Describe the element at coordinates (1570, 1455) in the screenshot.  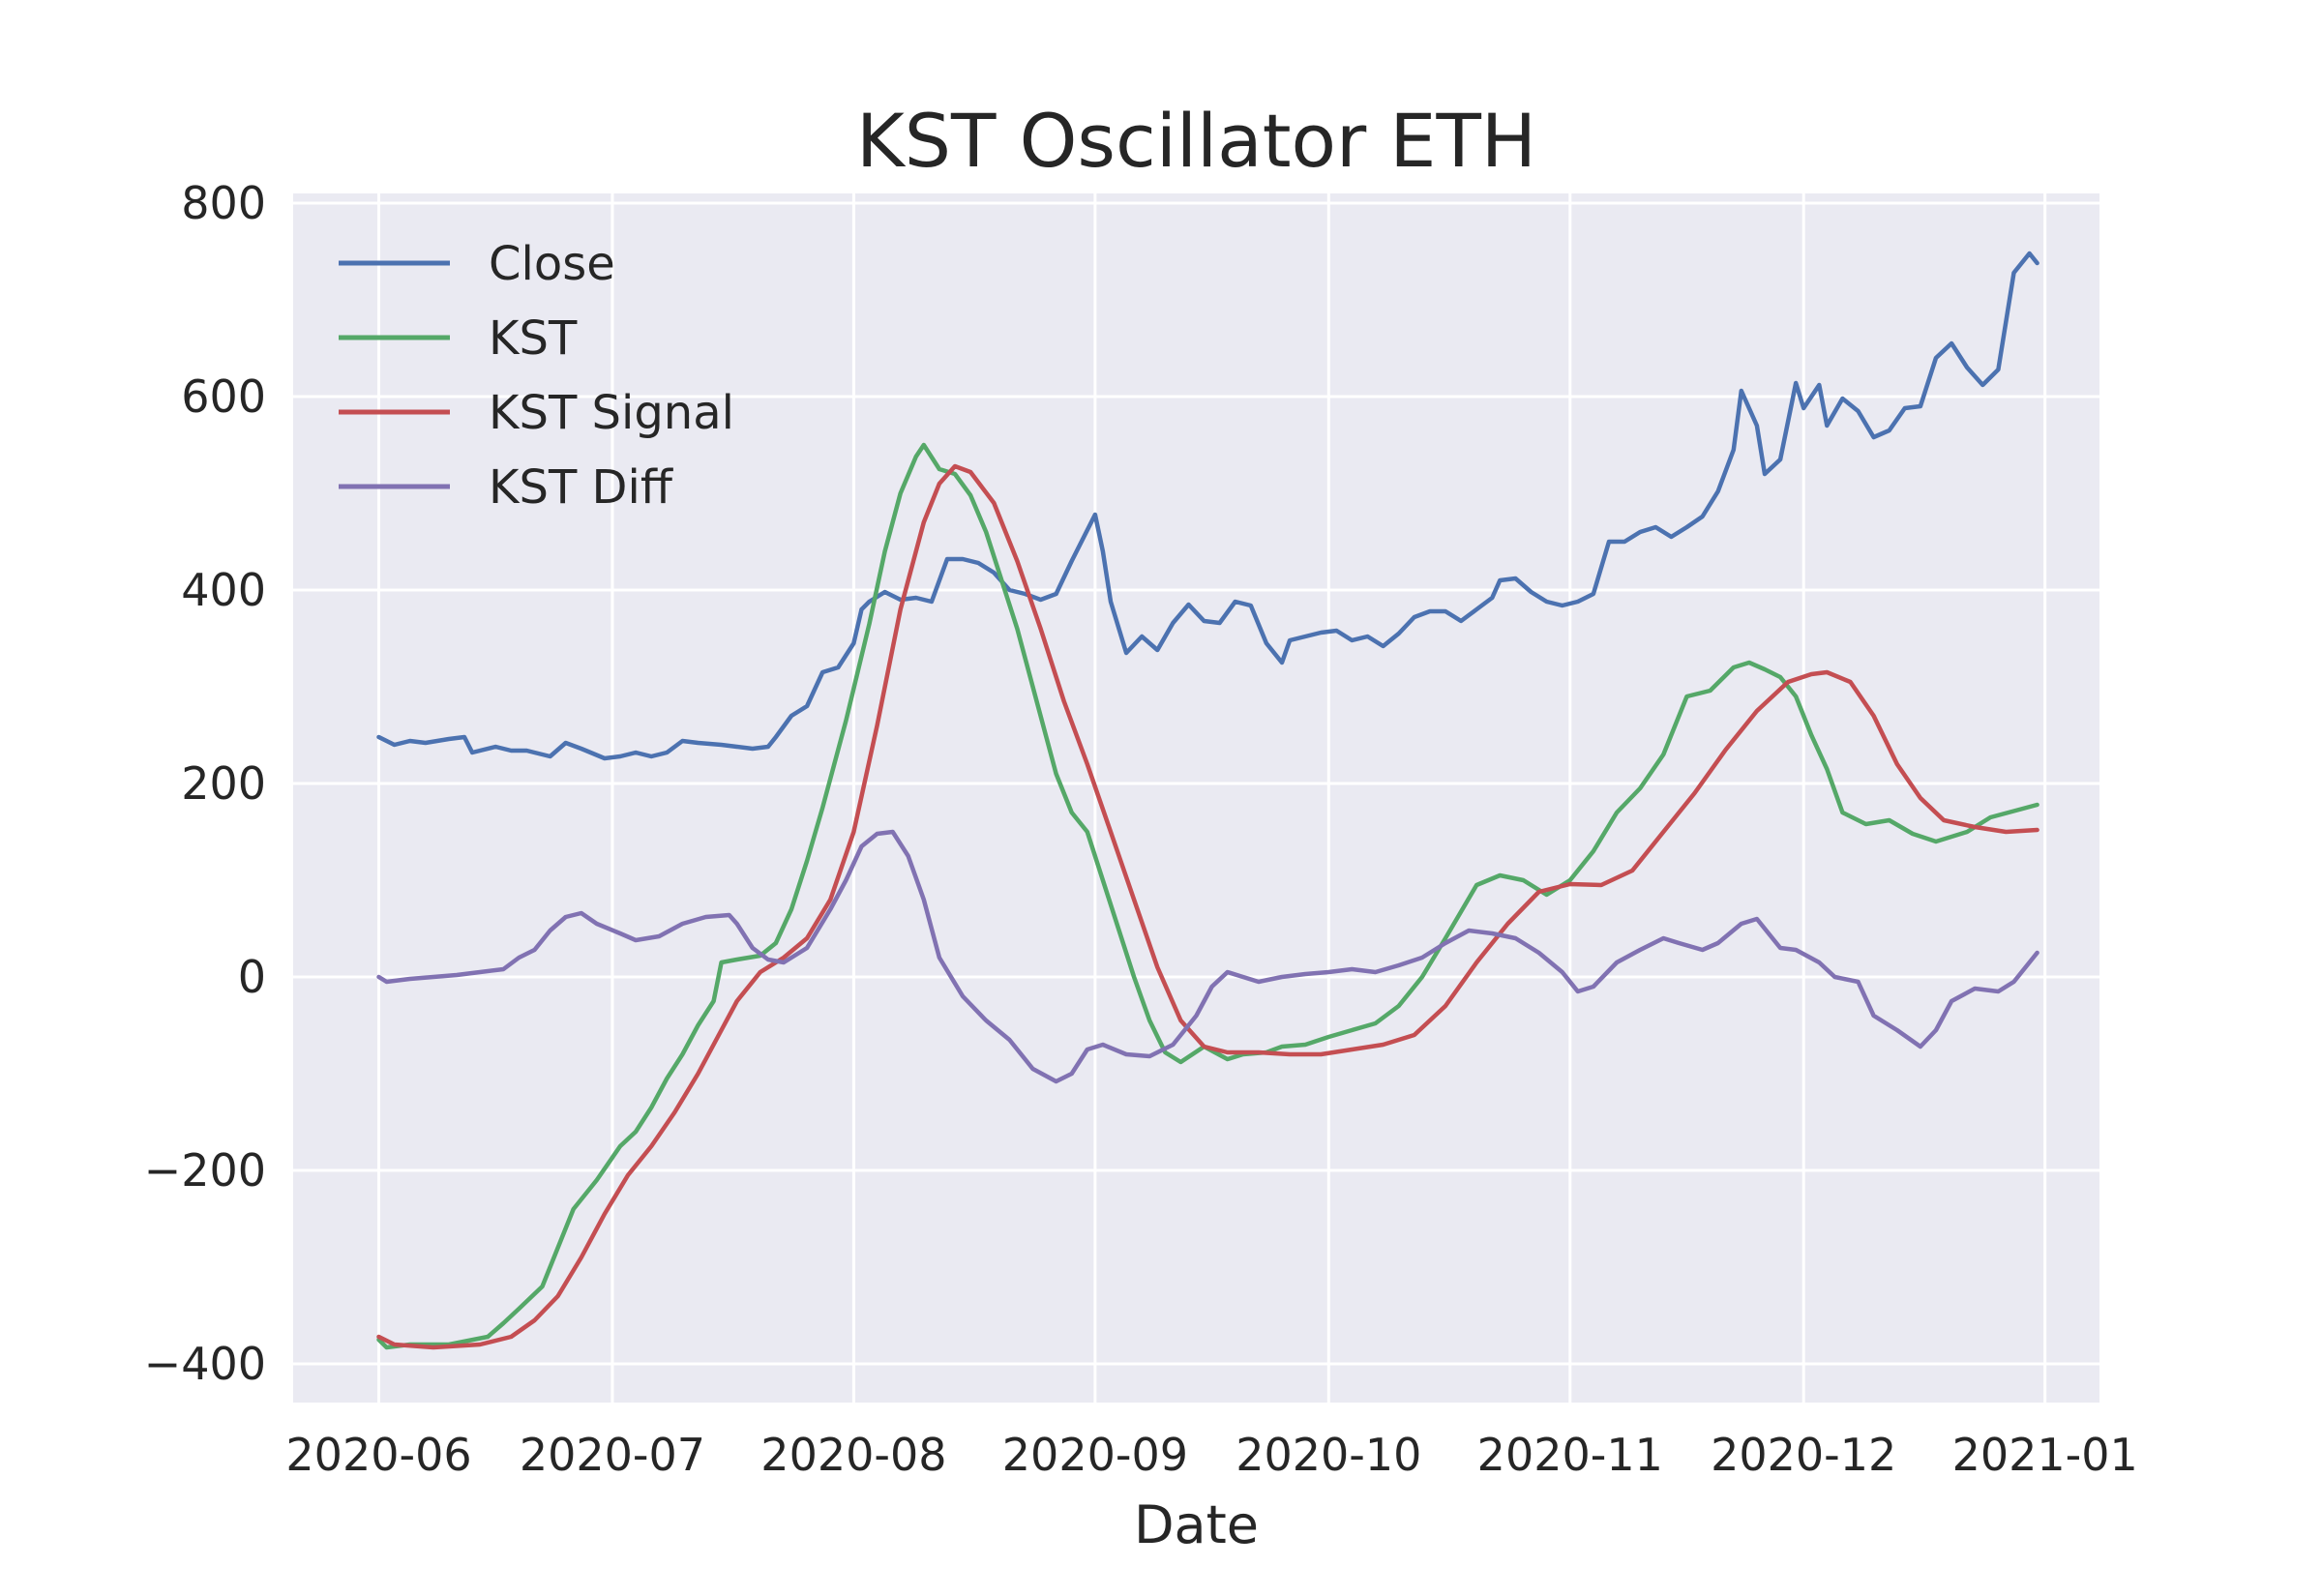
I see `x-tick-label: 2020-11` at that location.